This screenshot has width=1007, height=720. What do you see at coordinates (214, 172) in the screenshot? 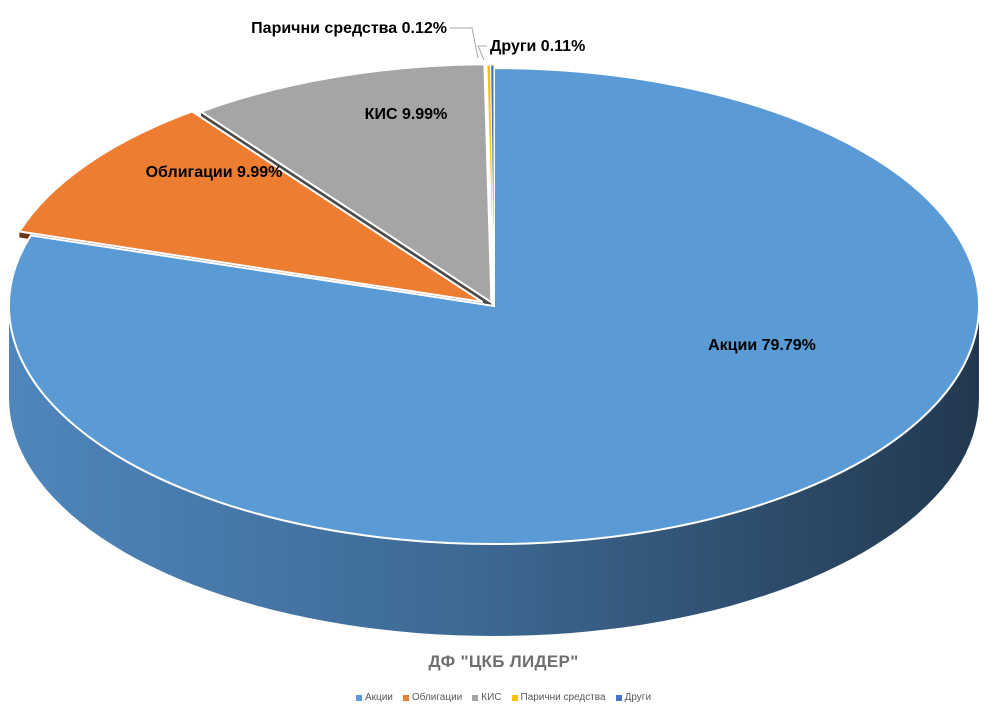
I see `data-label-1: Облигации 9.99%` at bounding box center [214, 172].